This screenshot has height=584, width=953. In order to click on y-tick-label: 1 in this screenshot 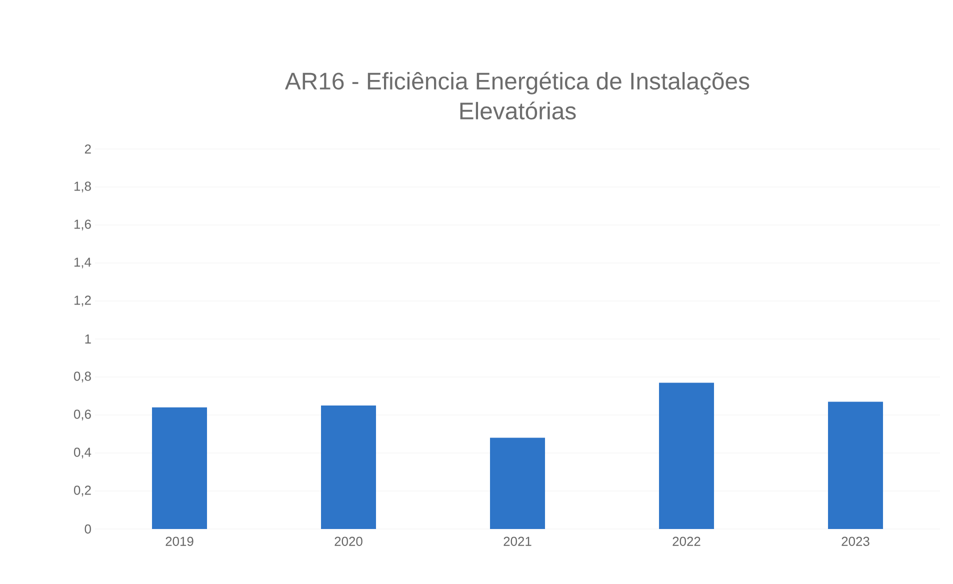, I will do `click(88, 339)`.